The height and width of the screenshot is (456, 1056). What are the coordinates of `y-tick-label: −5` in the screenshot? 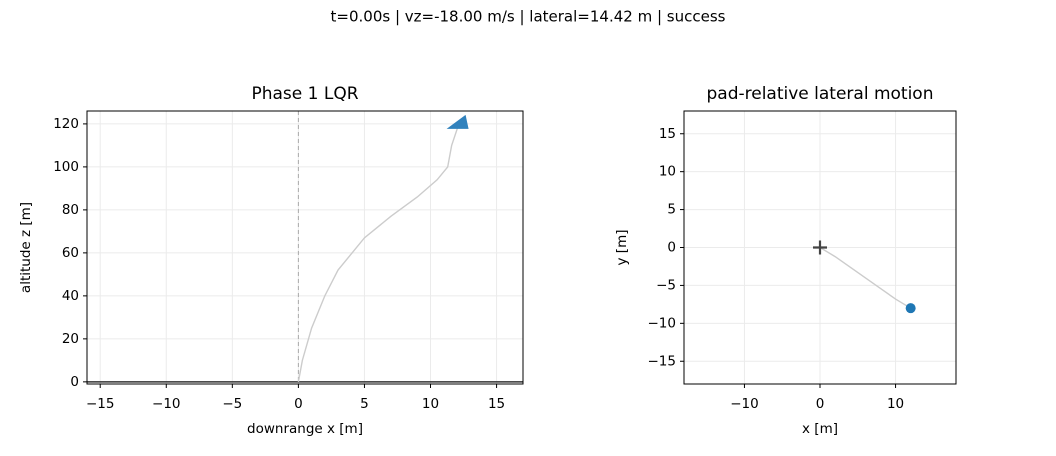 It's located at (666, 285).